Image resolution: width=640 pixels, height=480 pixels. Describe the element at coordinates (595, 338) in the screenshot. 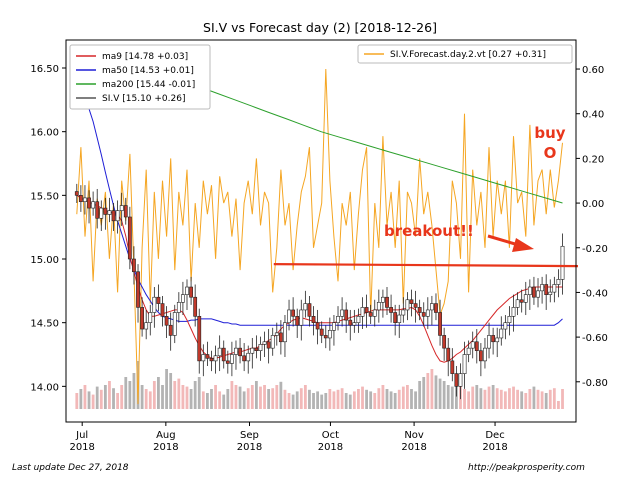

I see `right-tick-label: -0.60` at that location.